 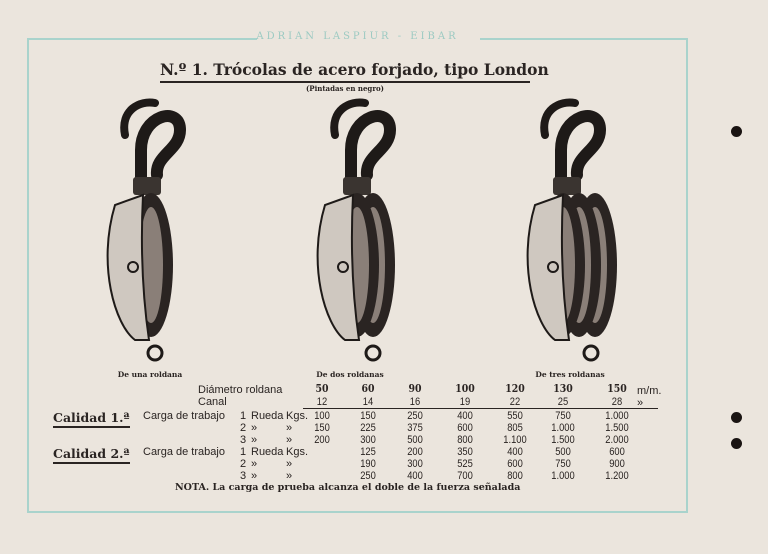 What do you see at coordinates (345, 88) in the screenshot?
I see `page-subtitle: (Pintadas en negro)` at bounding box center [345, 88].